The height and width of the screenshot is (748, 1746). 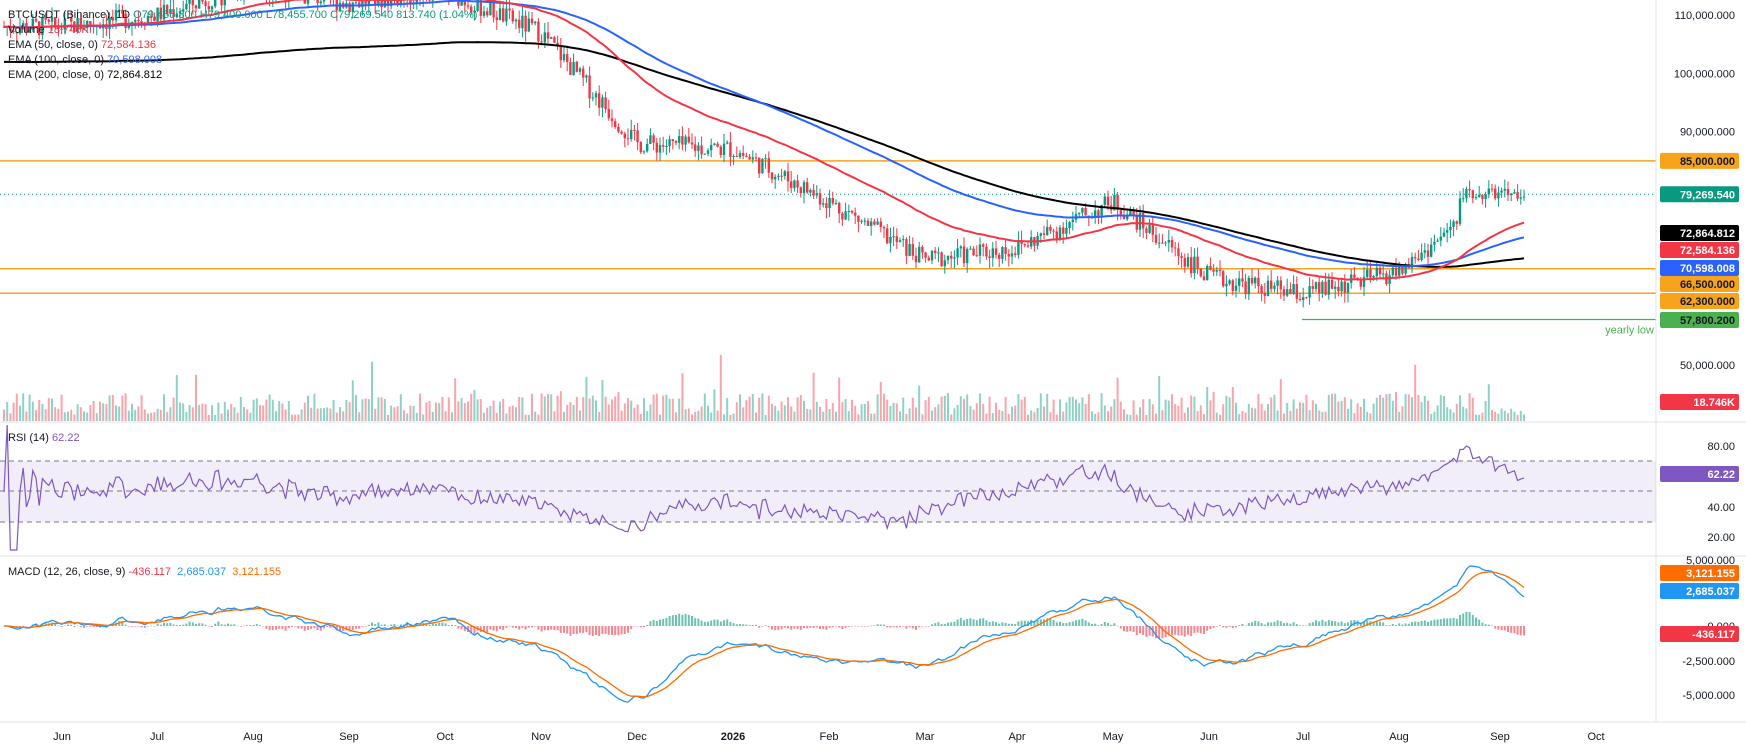 What do you see at coordinates (1721, 492) in the screenshot?
I see `rsi-axis: 80.00 40.00 20.00` at bounding box center [1721, 492].